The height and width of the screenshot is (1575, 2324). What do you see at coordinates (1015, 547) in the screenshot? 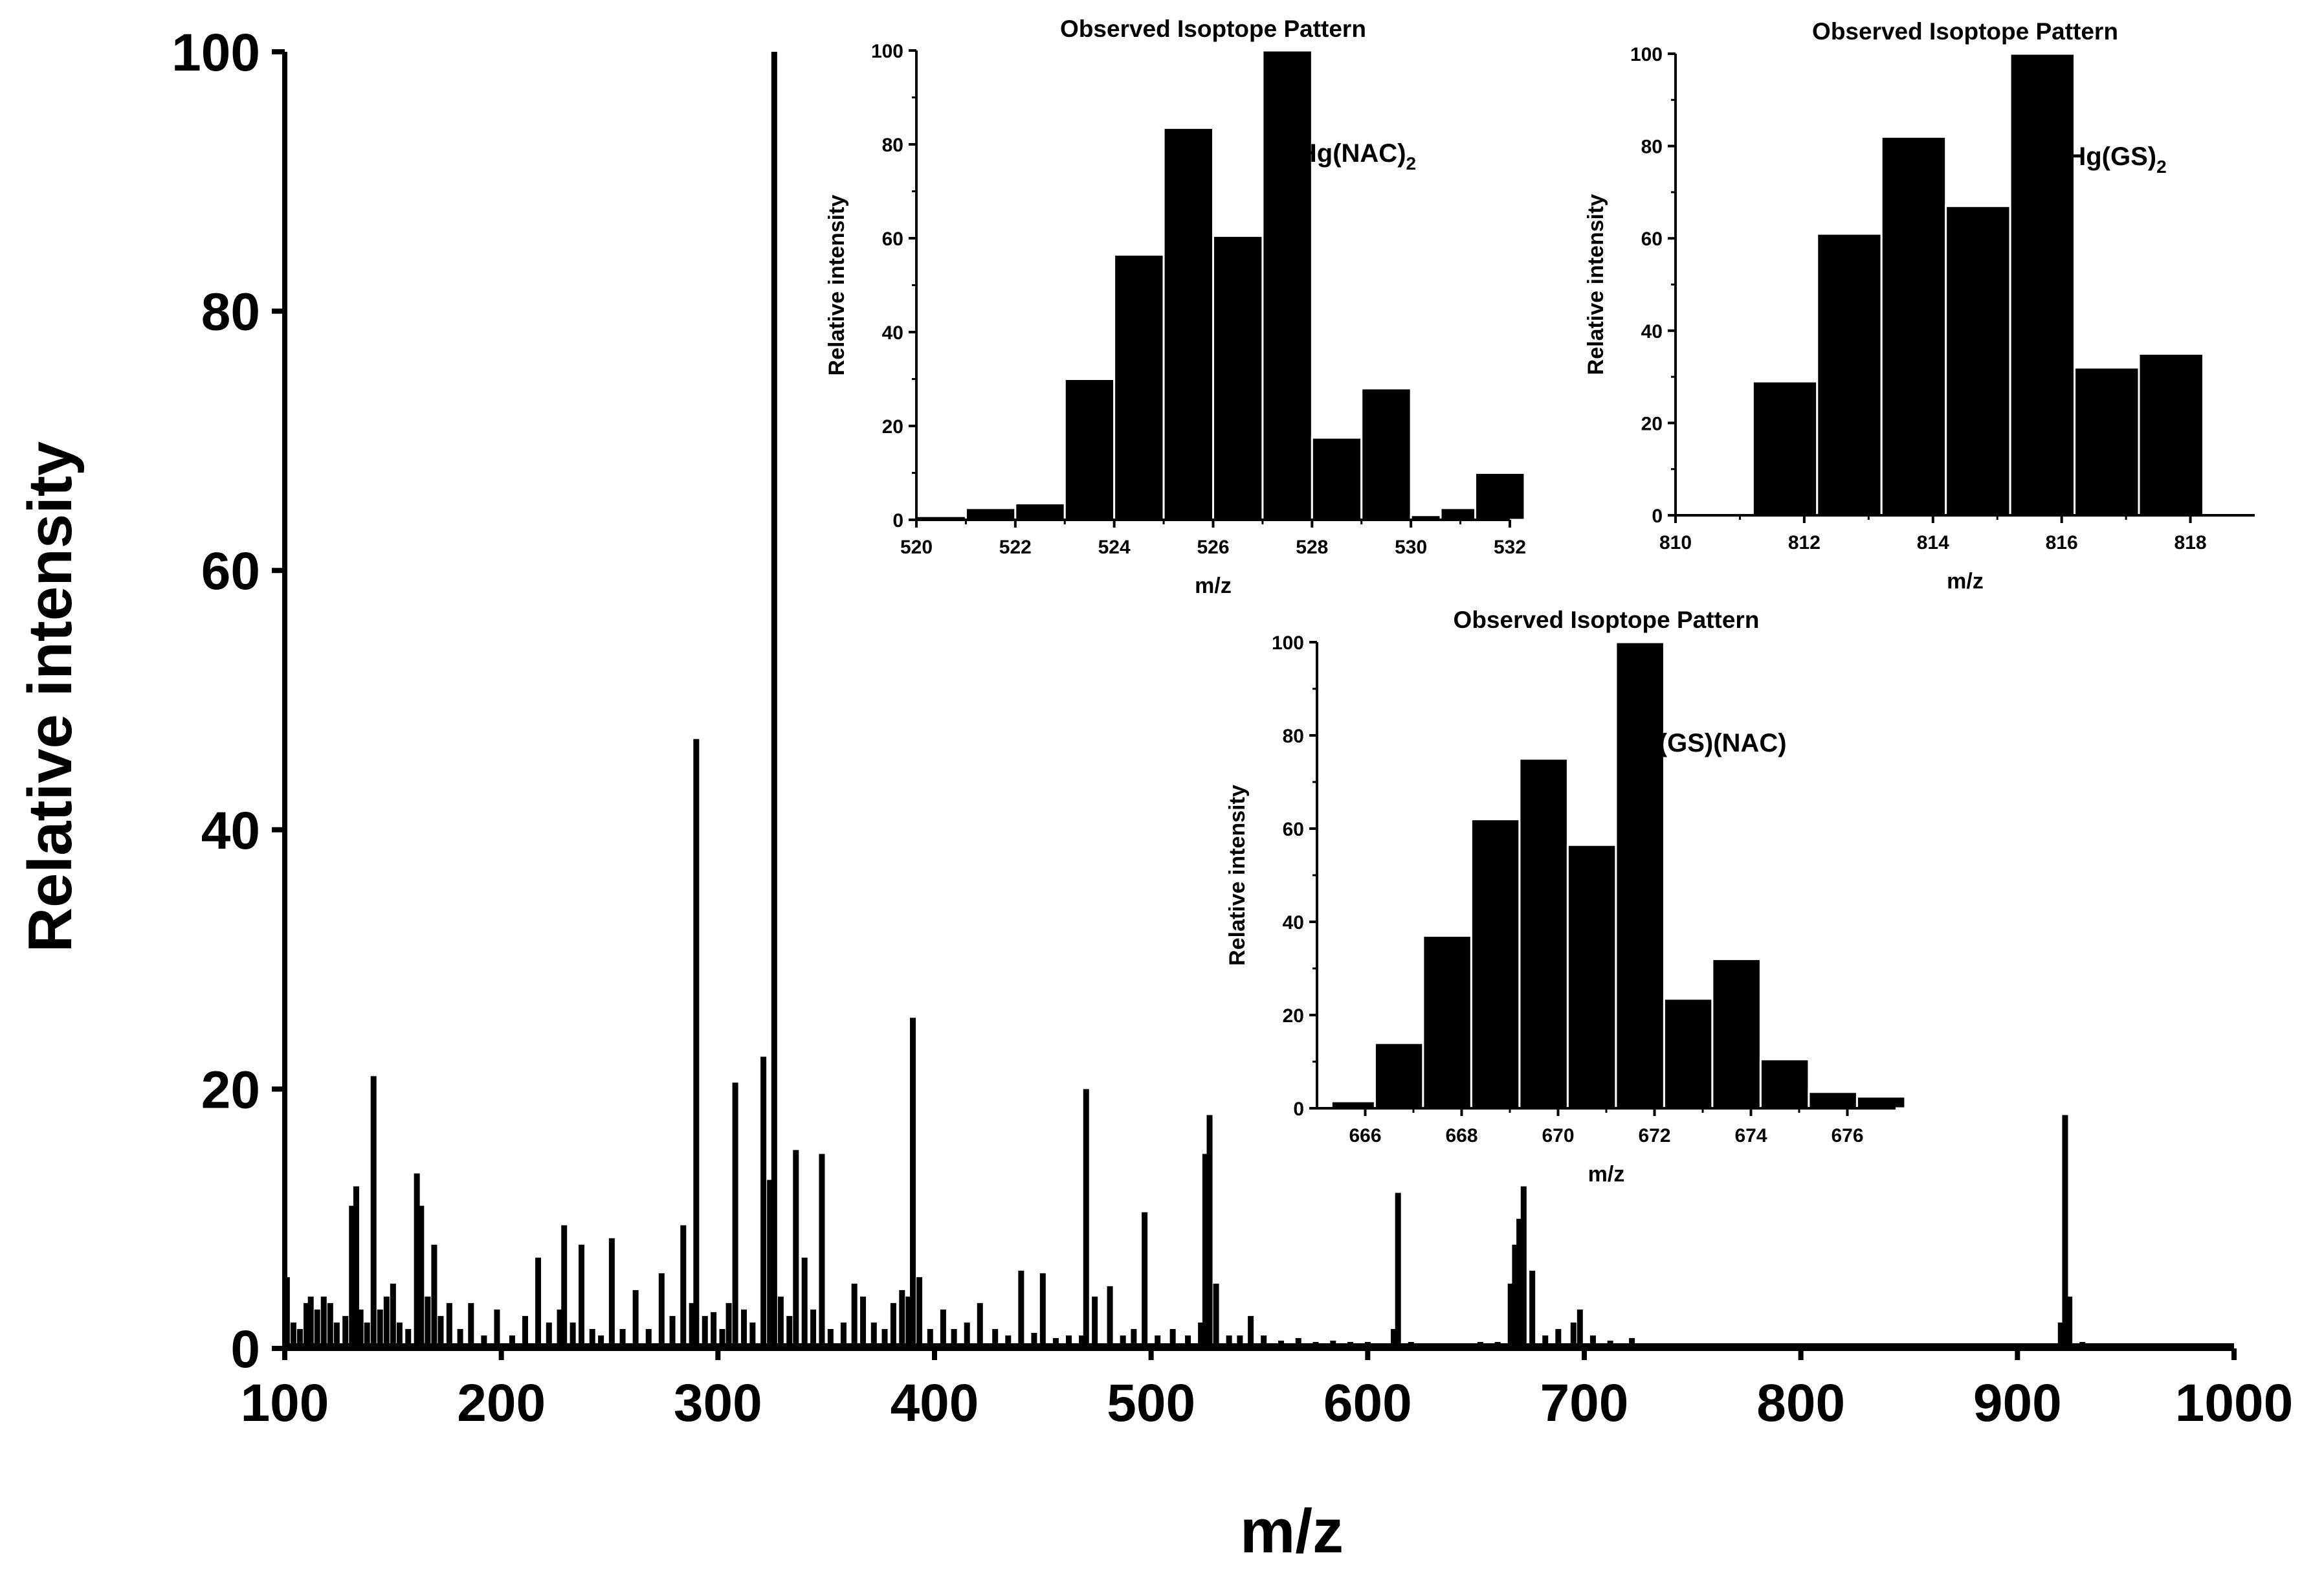
I see `inset-x-tick-label: 522` at bounding box center [1015, 547].